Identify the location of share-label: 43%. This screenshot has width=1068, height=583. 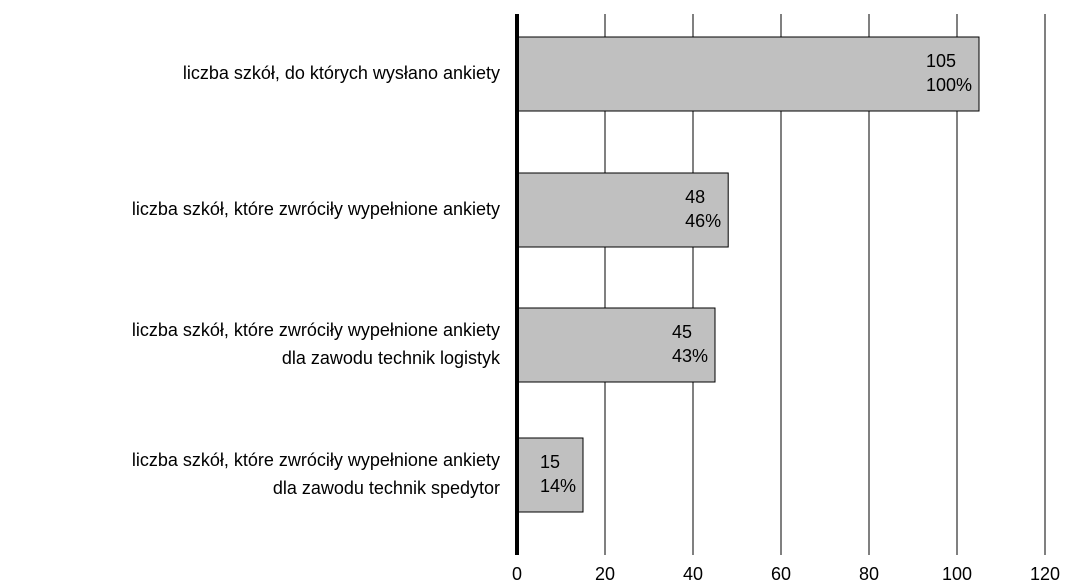
(690, 356).